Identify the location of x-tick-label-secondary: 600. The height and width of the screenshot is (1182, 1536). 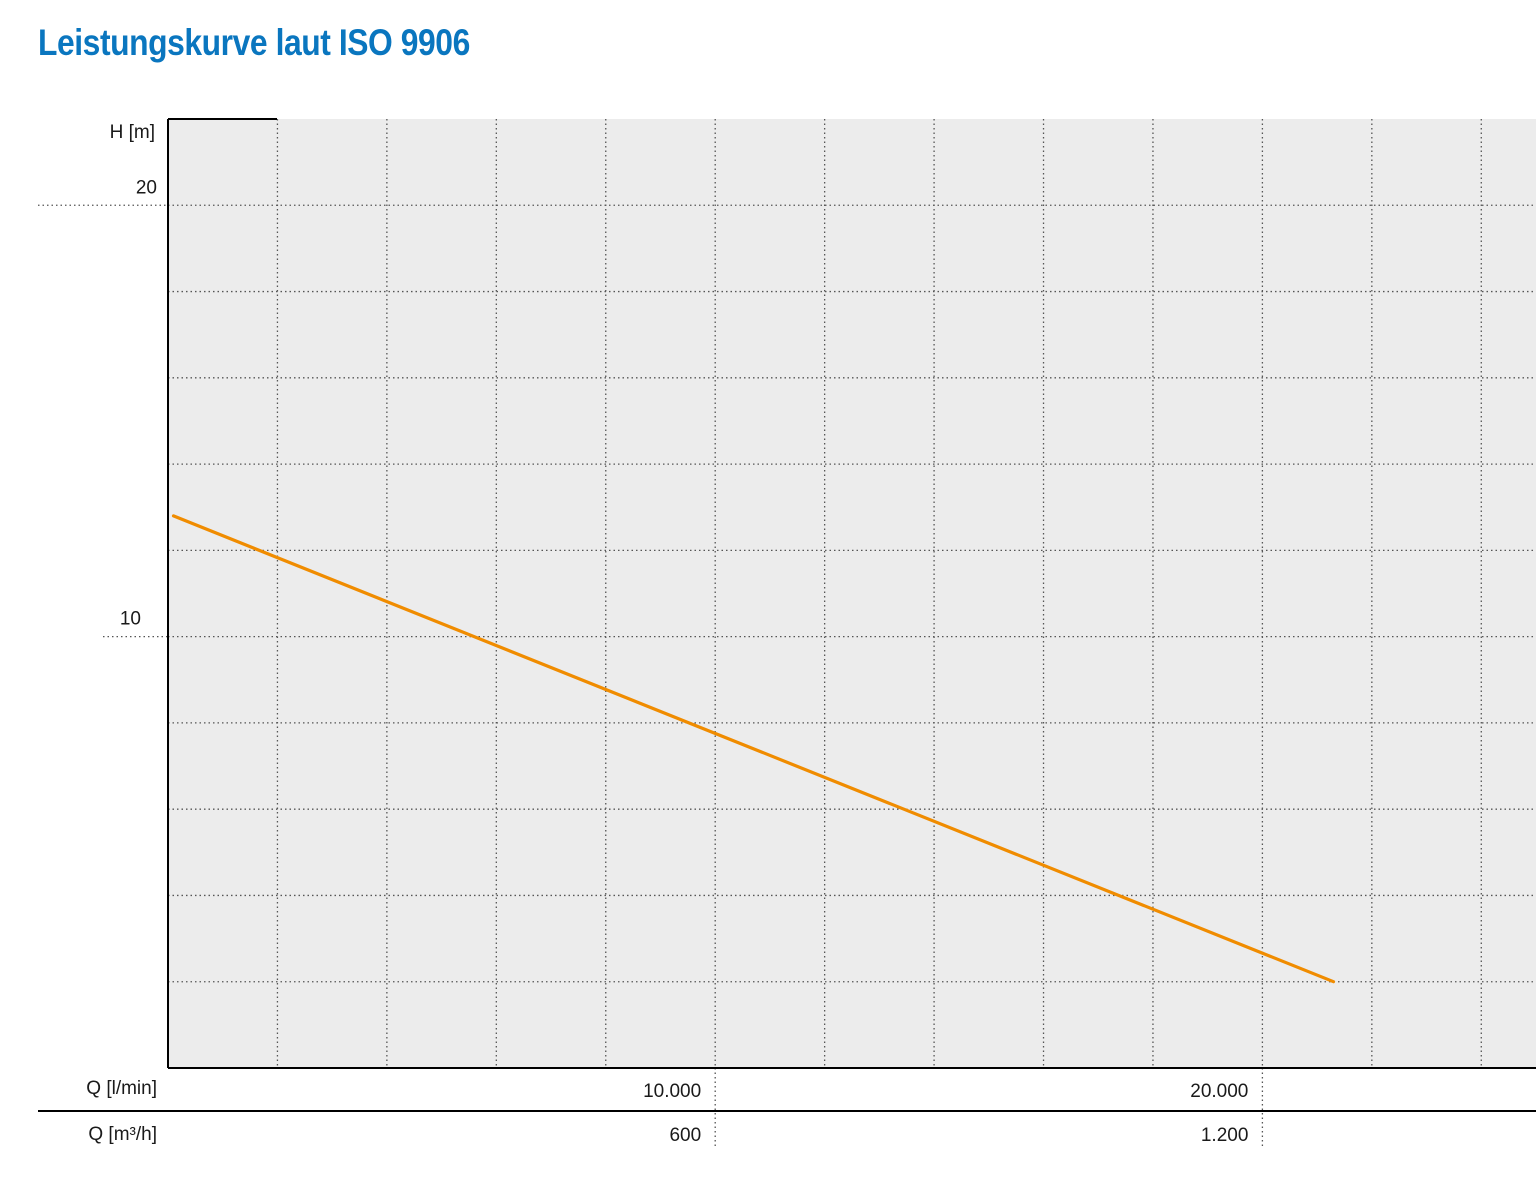
(685, 1135).